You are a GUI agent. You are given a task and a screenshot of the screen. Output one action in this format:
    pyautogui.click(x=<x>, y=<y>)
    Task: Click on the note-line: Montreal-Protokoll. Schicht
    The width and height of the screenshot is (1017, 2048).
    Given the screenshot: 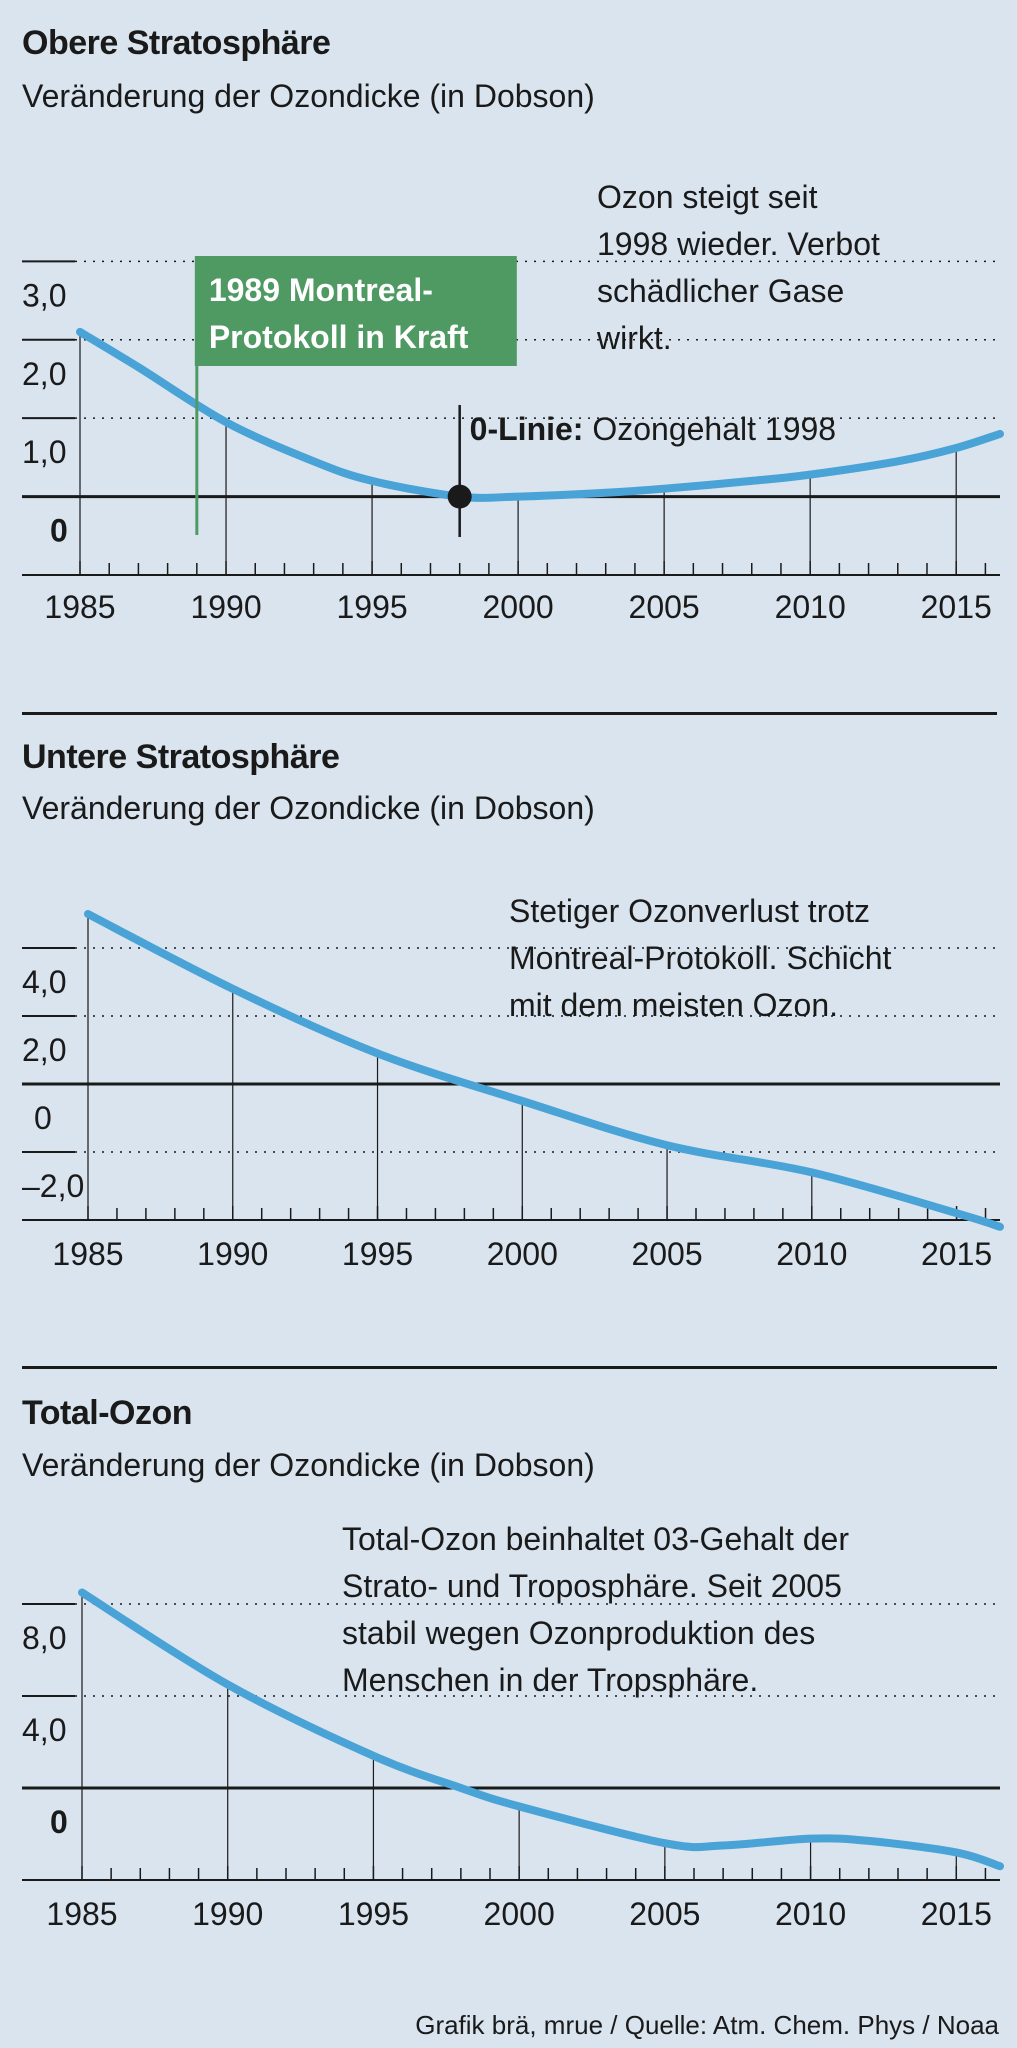 What is the action you would take?
    pyautogui.click(x=700, y=958)
    